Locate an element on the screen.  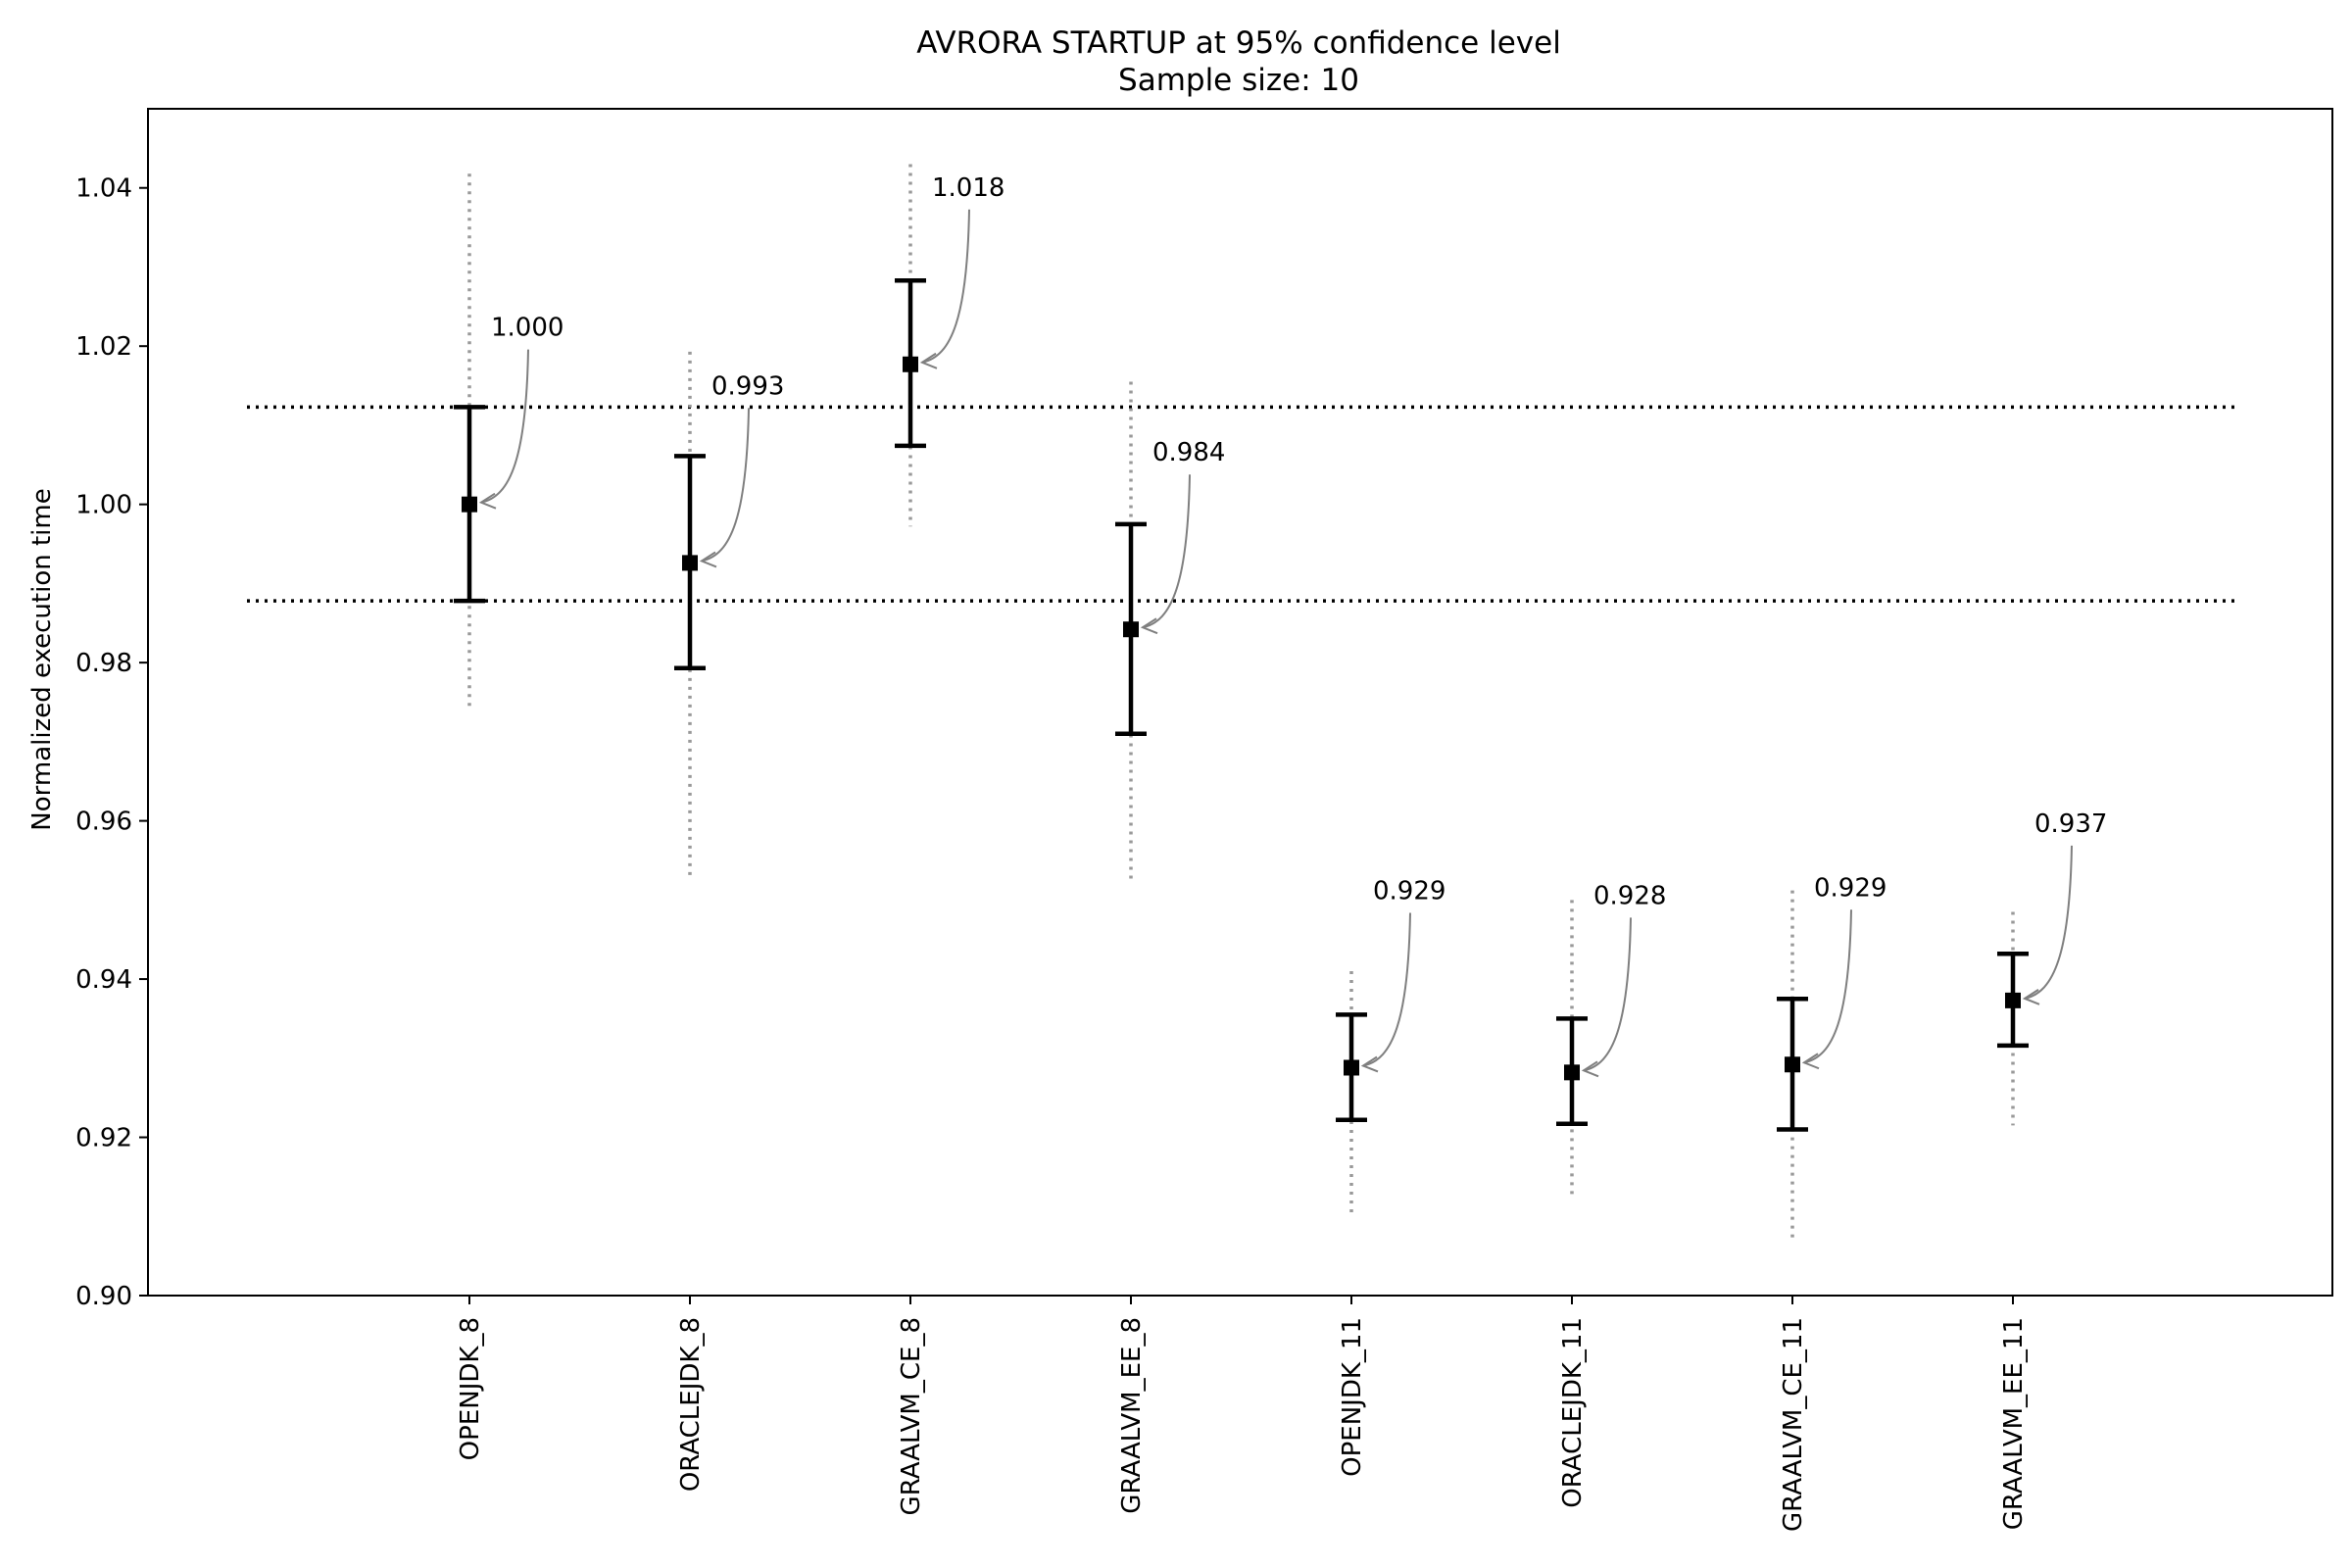
category-label: GRAALVM_CE_8 is located at coordinates (911, 1416).